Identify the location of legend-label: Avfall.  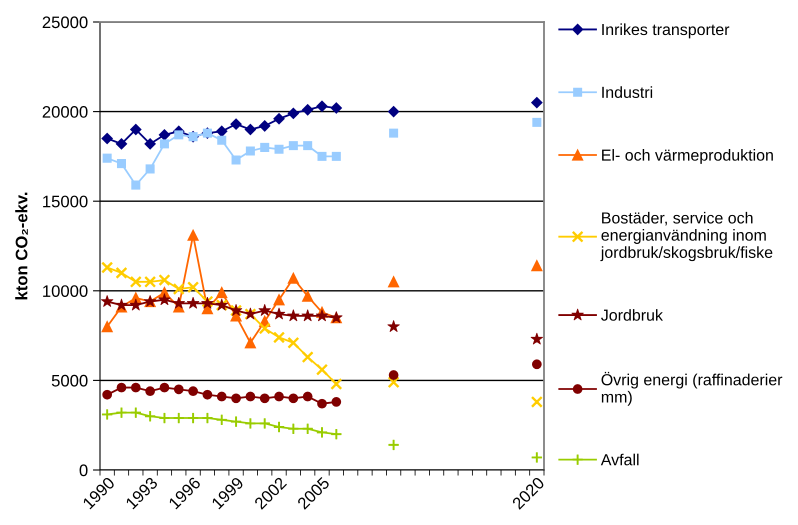
(619, 460).